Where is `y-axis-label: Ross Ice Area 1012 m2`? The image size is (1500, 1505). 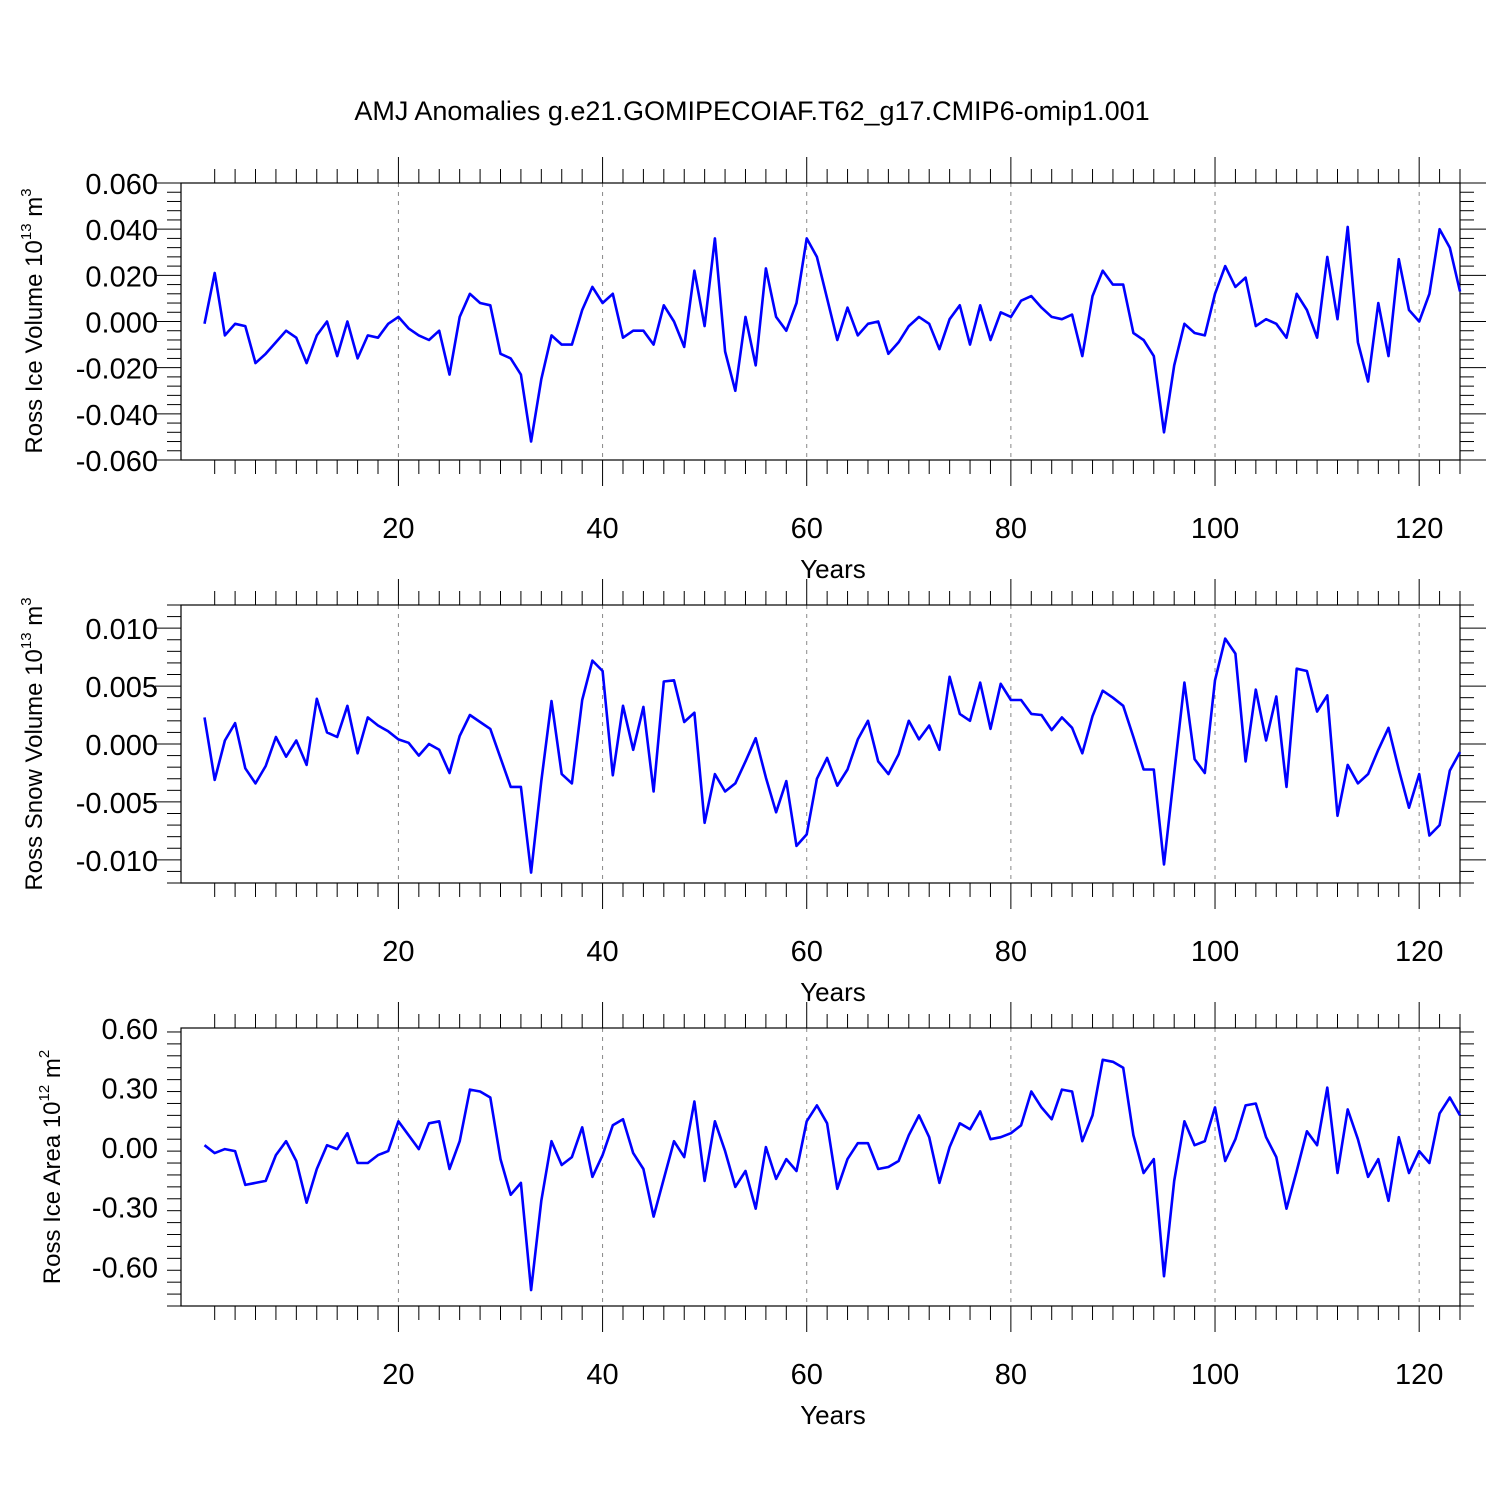 y-axis-label: Ross Ice Area 1012 m2 is located at coordinates (51, 1167).